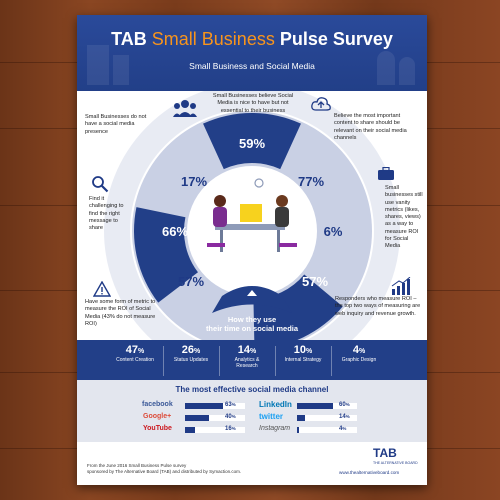  Describe the element at coordinates (315, 281) in the screenshot. I see `stat-value-3: 57%` at that location.